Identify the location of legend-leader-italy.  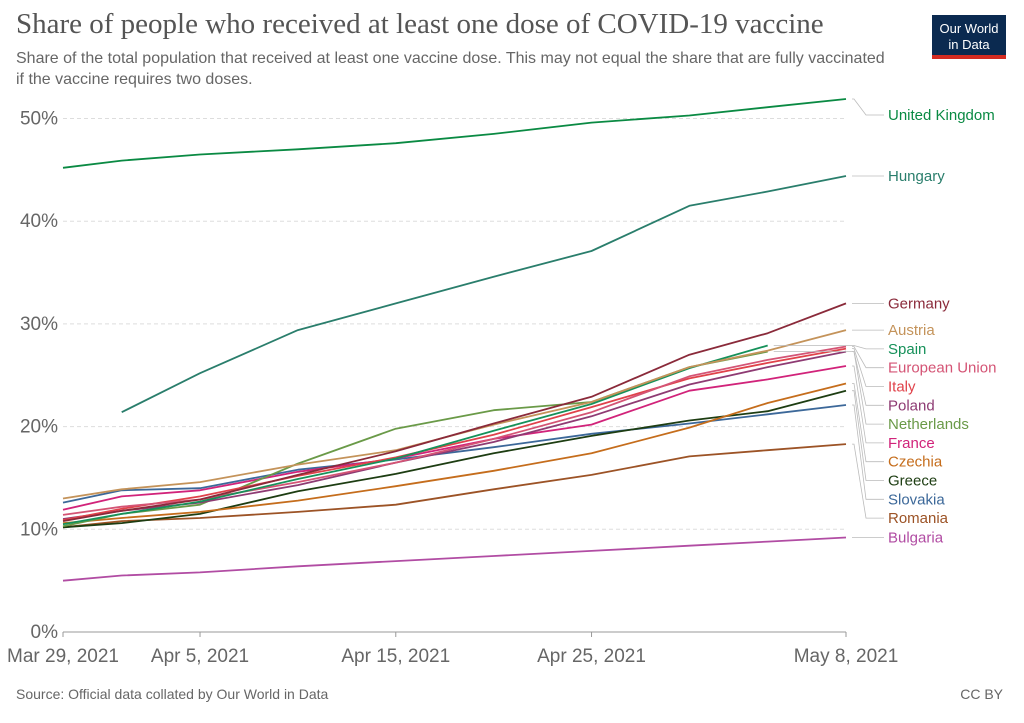
(868, 367).